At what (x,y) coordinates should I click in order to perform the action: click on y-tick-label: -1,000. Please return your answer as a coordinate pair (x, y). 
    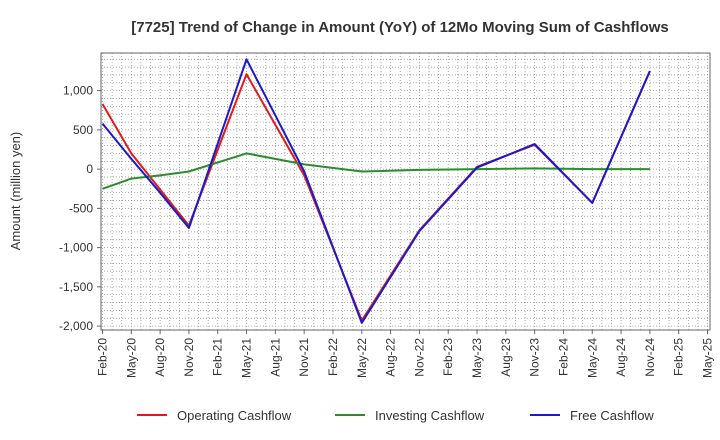
    Looking at the image, I should click on (76, 248).